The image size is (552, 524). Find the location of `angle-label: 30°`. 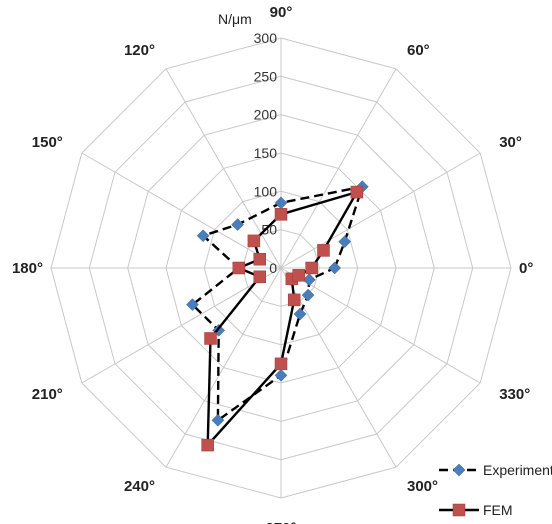

angle-label: 30° is located at coordinates (510, 142).